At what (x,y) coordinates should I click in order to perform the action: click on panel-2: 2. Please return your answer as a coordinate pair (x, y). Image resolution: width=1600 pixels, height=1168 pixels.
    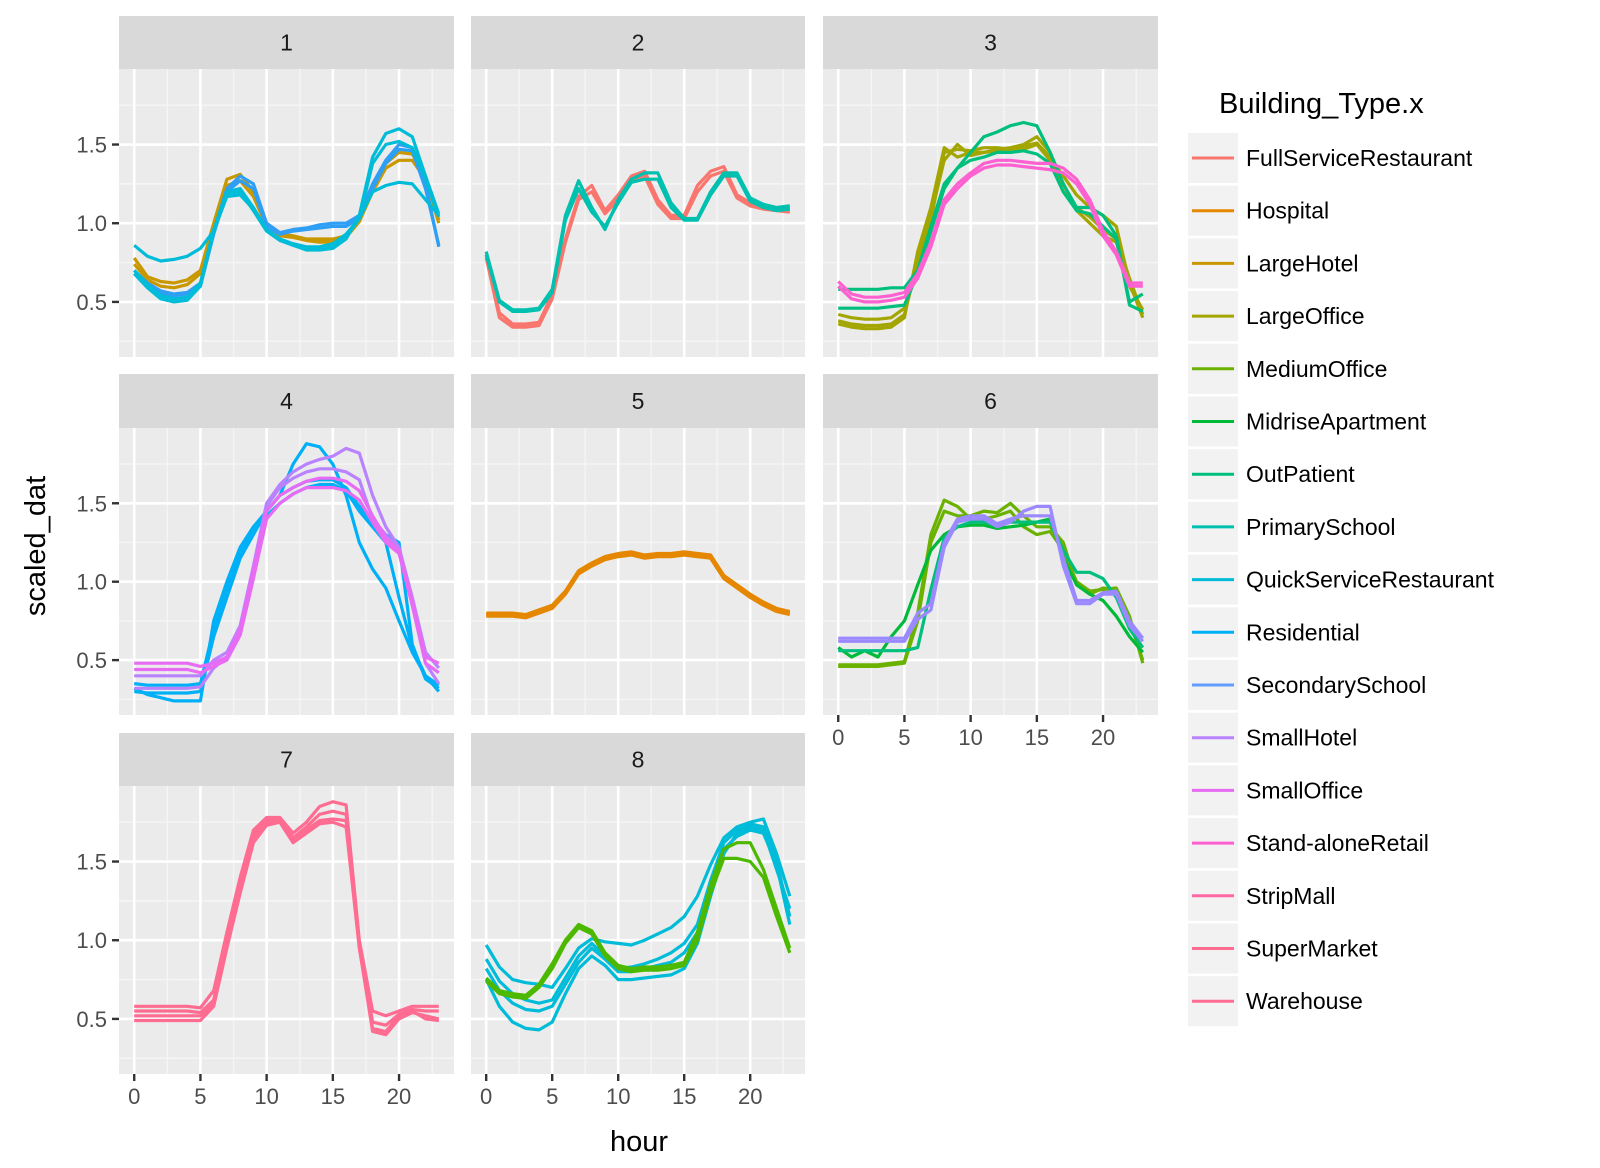
    Looking at the image, I should click on (638, 186).